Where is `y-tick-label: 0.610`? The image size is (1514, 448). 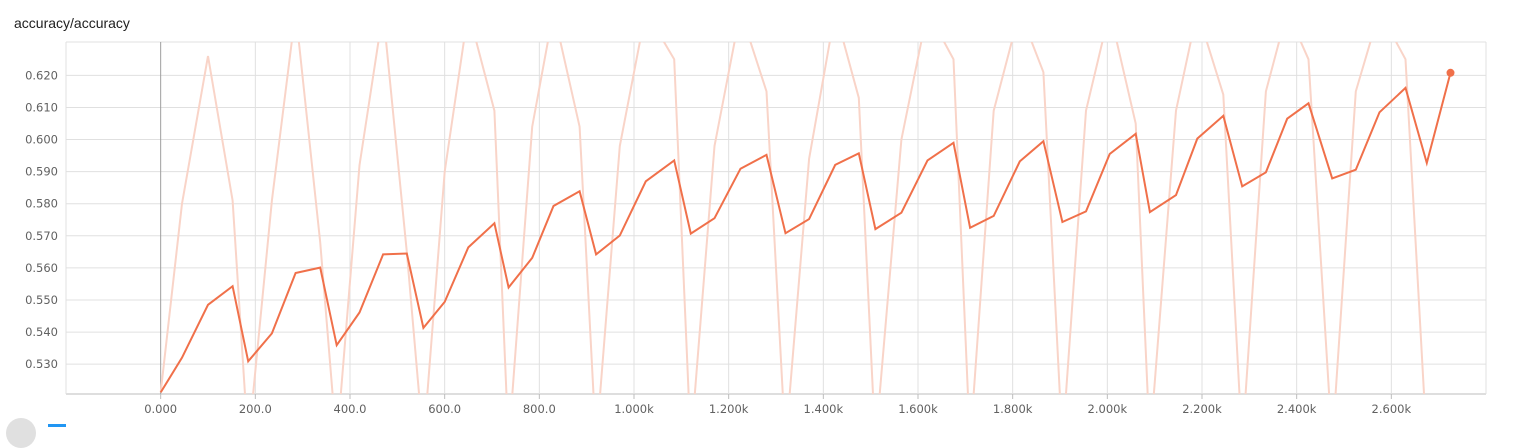
y-tick-label: 0.610 is located at coordinates (41, 107).